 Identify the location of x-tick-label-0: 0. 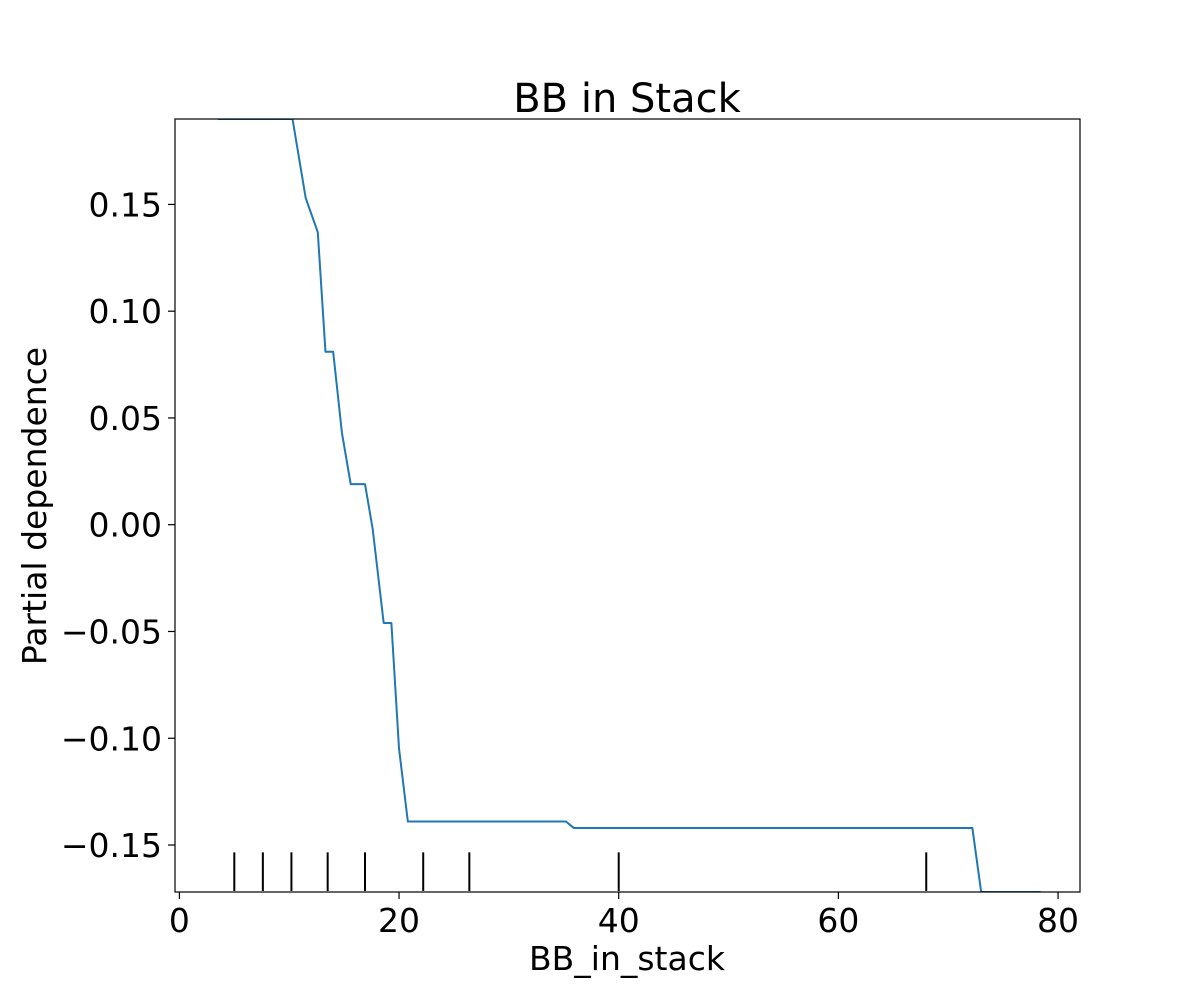
(179, 920).